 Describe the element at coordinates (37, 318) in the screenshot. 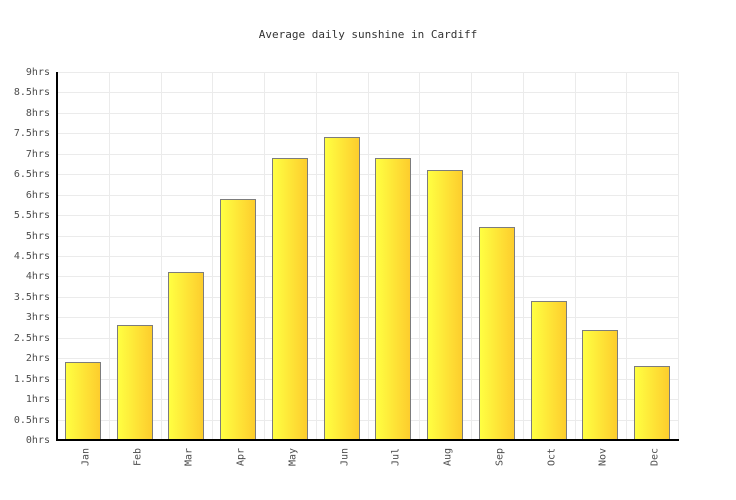

I see `y-tick-label: 3hrs` at that location.